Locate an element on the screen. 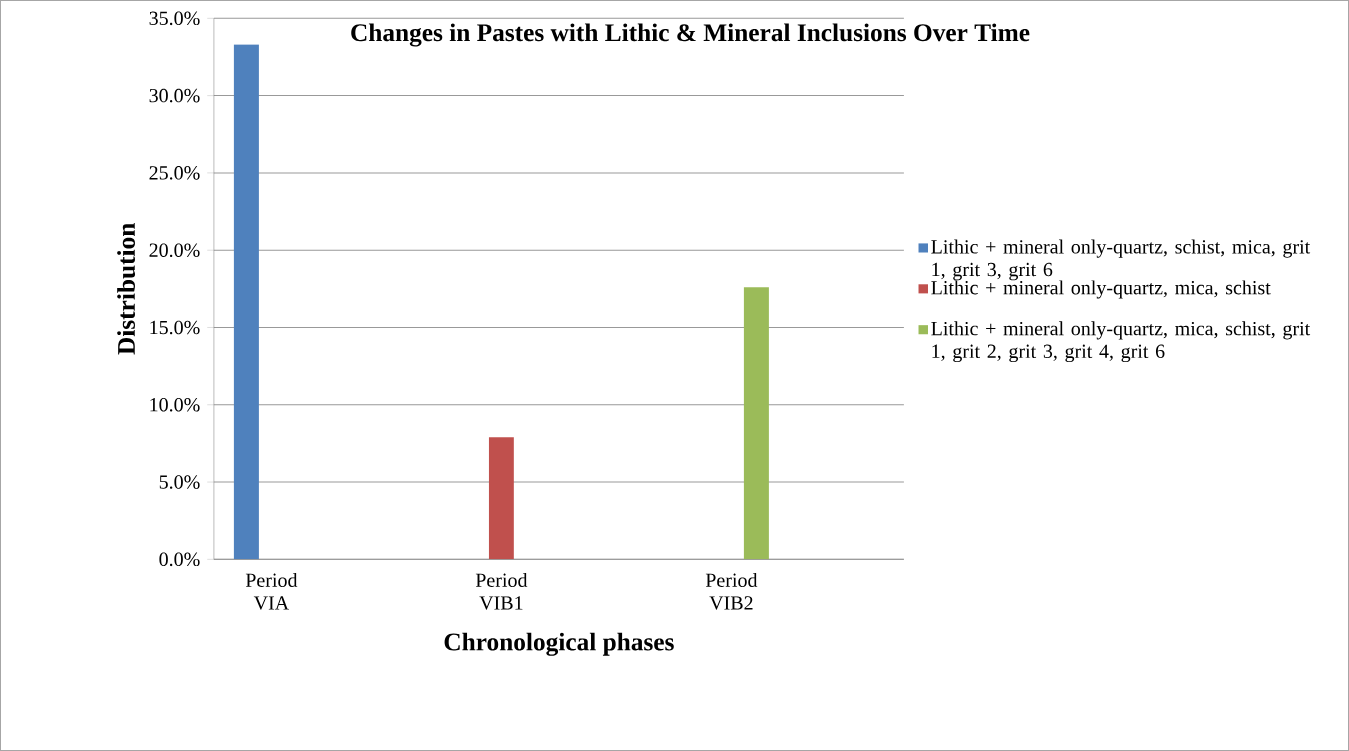 This screenshot has width=1349, height=751. y-tick-label: 5.0% is located at coordinates (179, 482).